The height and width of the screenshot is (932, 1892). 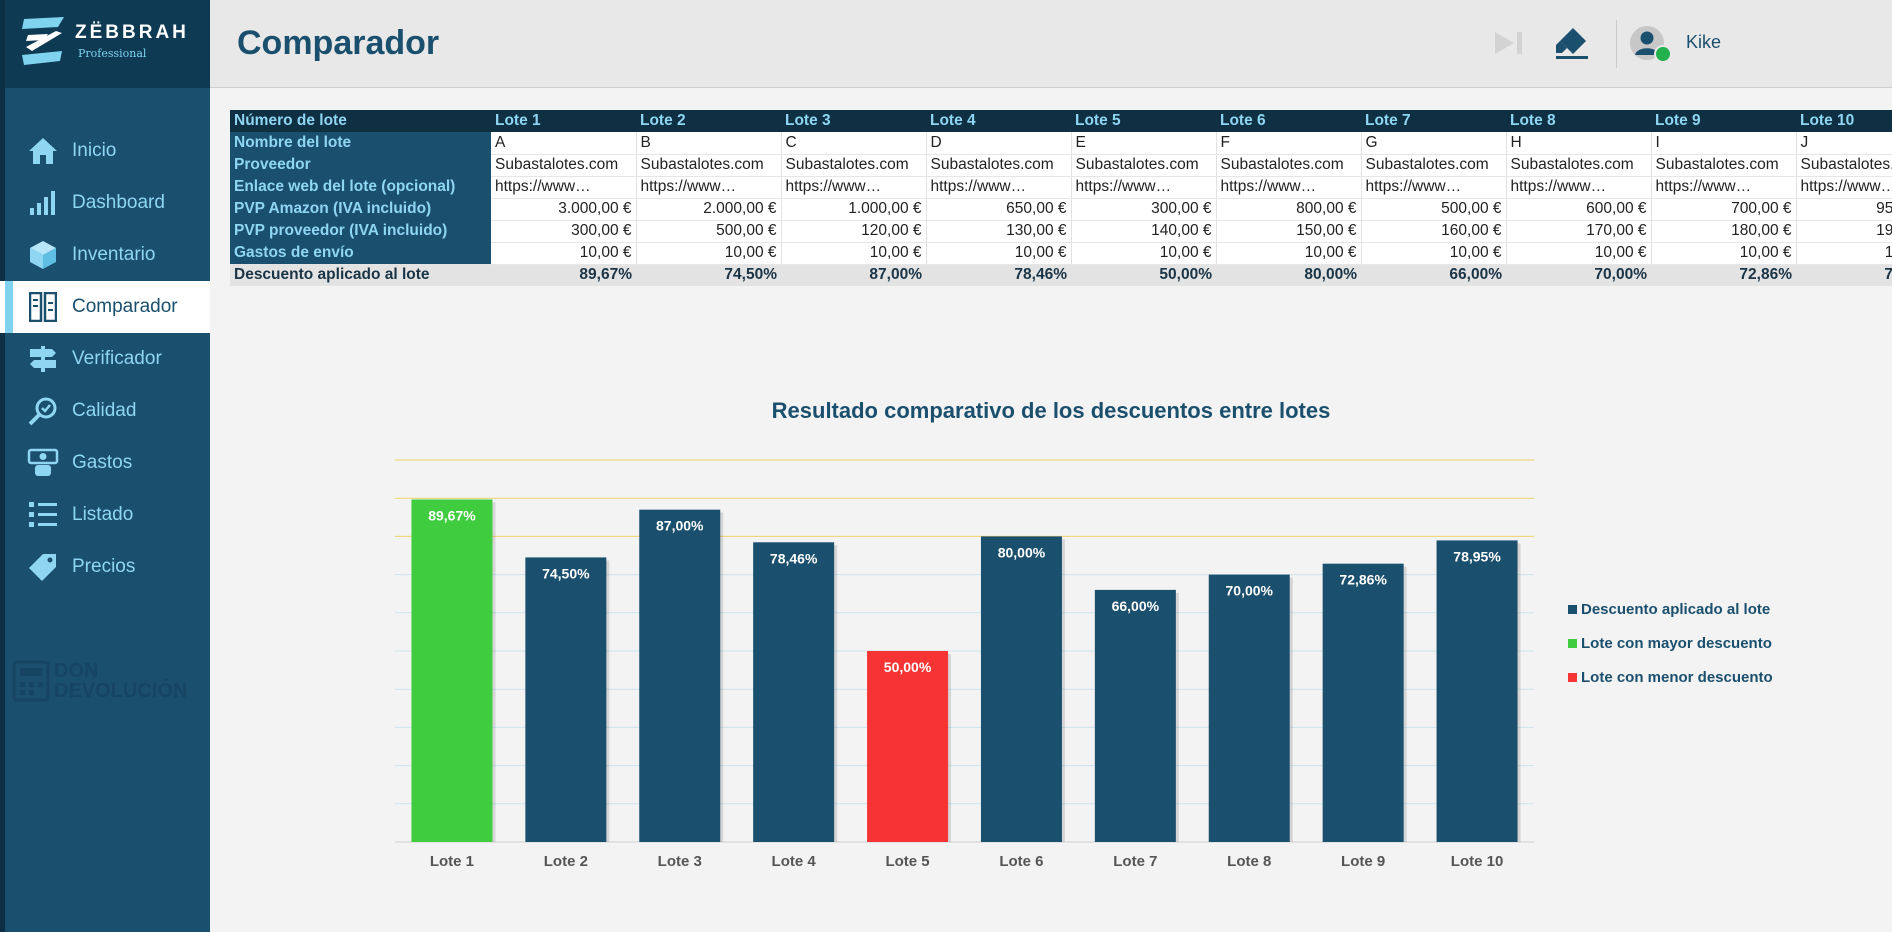 What do you see at coordinates (1289, 143) in the screenshot?
I see `table-cell: F` at bounding box center [1289, 143].